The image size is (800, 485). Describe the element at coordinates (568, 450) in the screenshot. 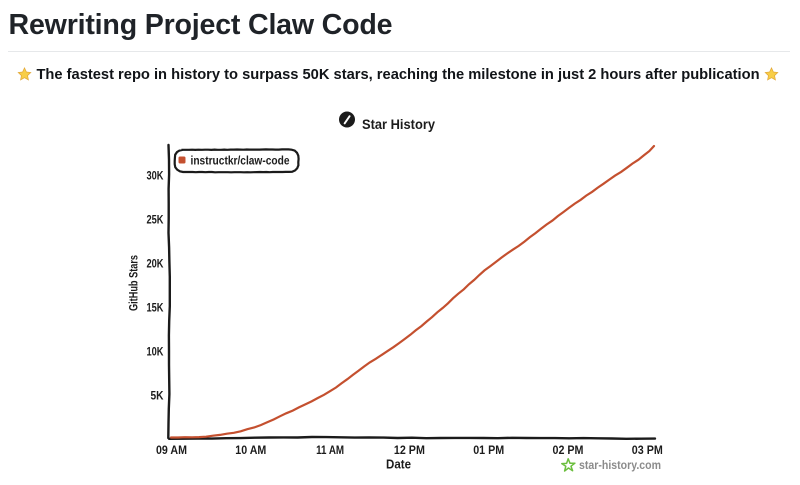

I see `svg-text: 02 PM` at that location.